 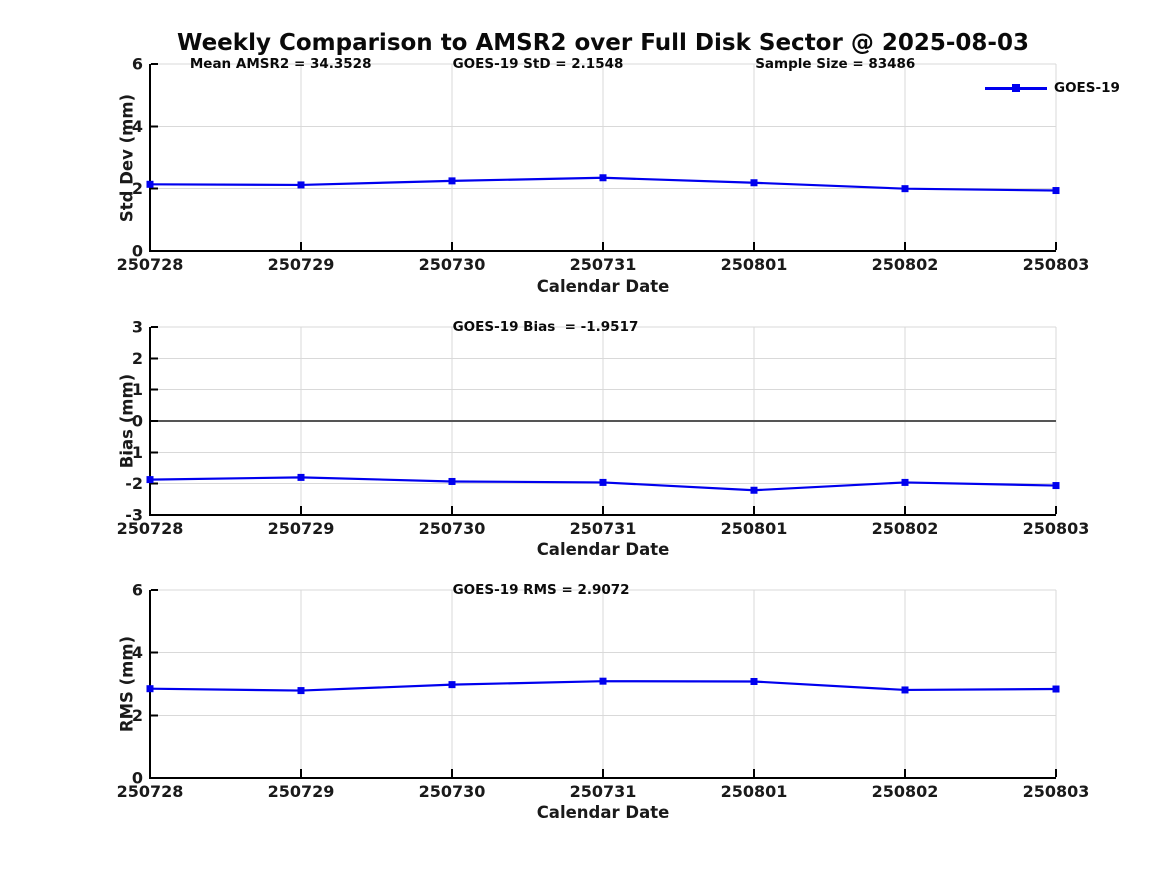 What do you see at coordinates (127, 684) in the screenshot?
I see `y-axis-label-rms: RMS (mm)` at bounding box center [127, 684].